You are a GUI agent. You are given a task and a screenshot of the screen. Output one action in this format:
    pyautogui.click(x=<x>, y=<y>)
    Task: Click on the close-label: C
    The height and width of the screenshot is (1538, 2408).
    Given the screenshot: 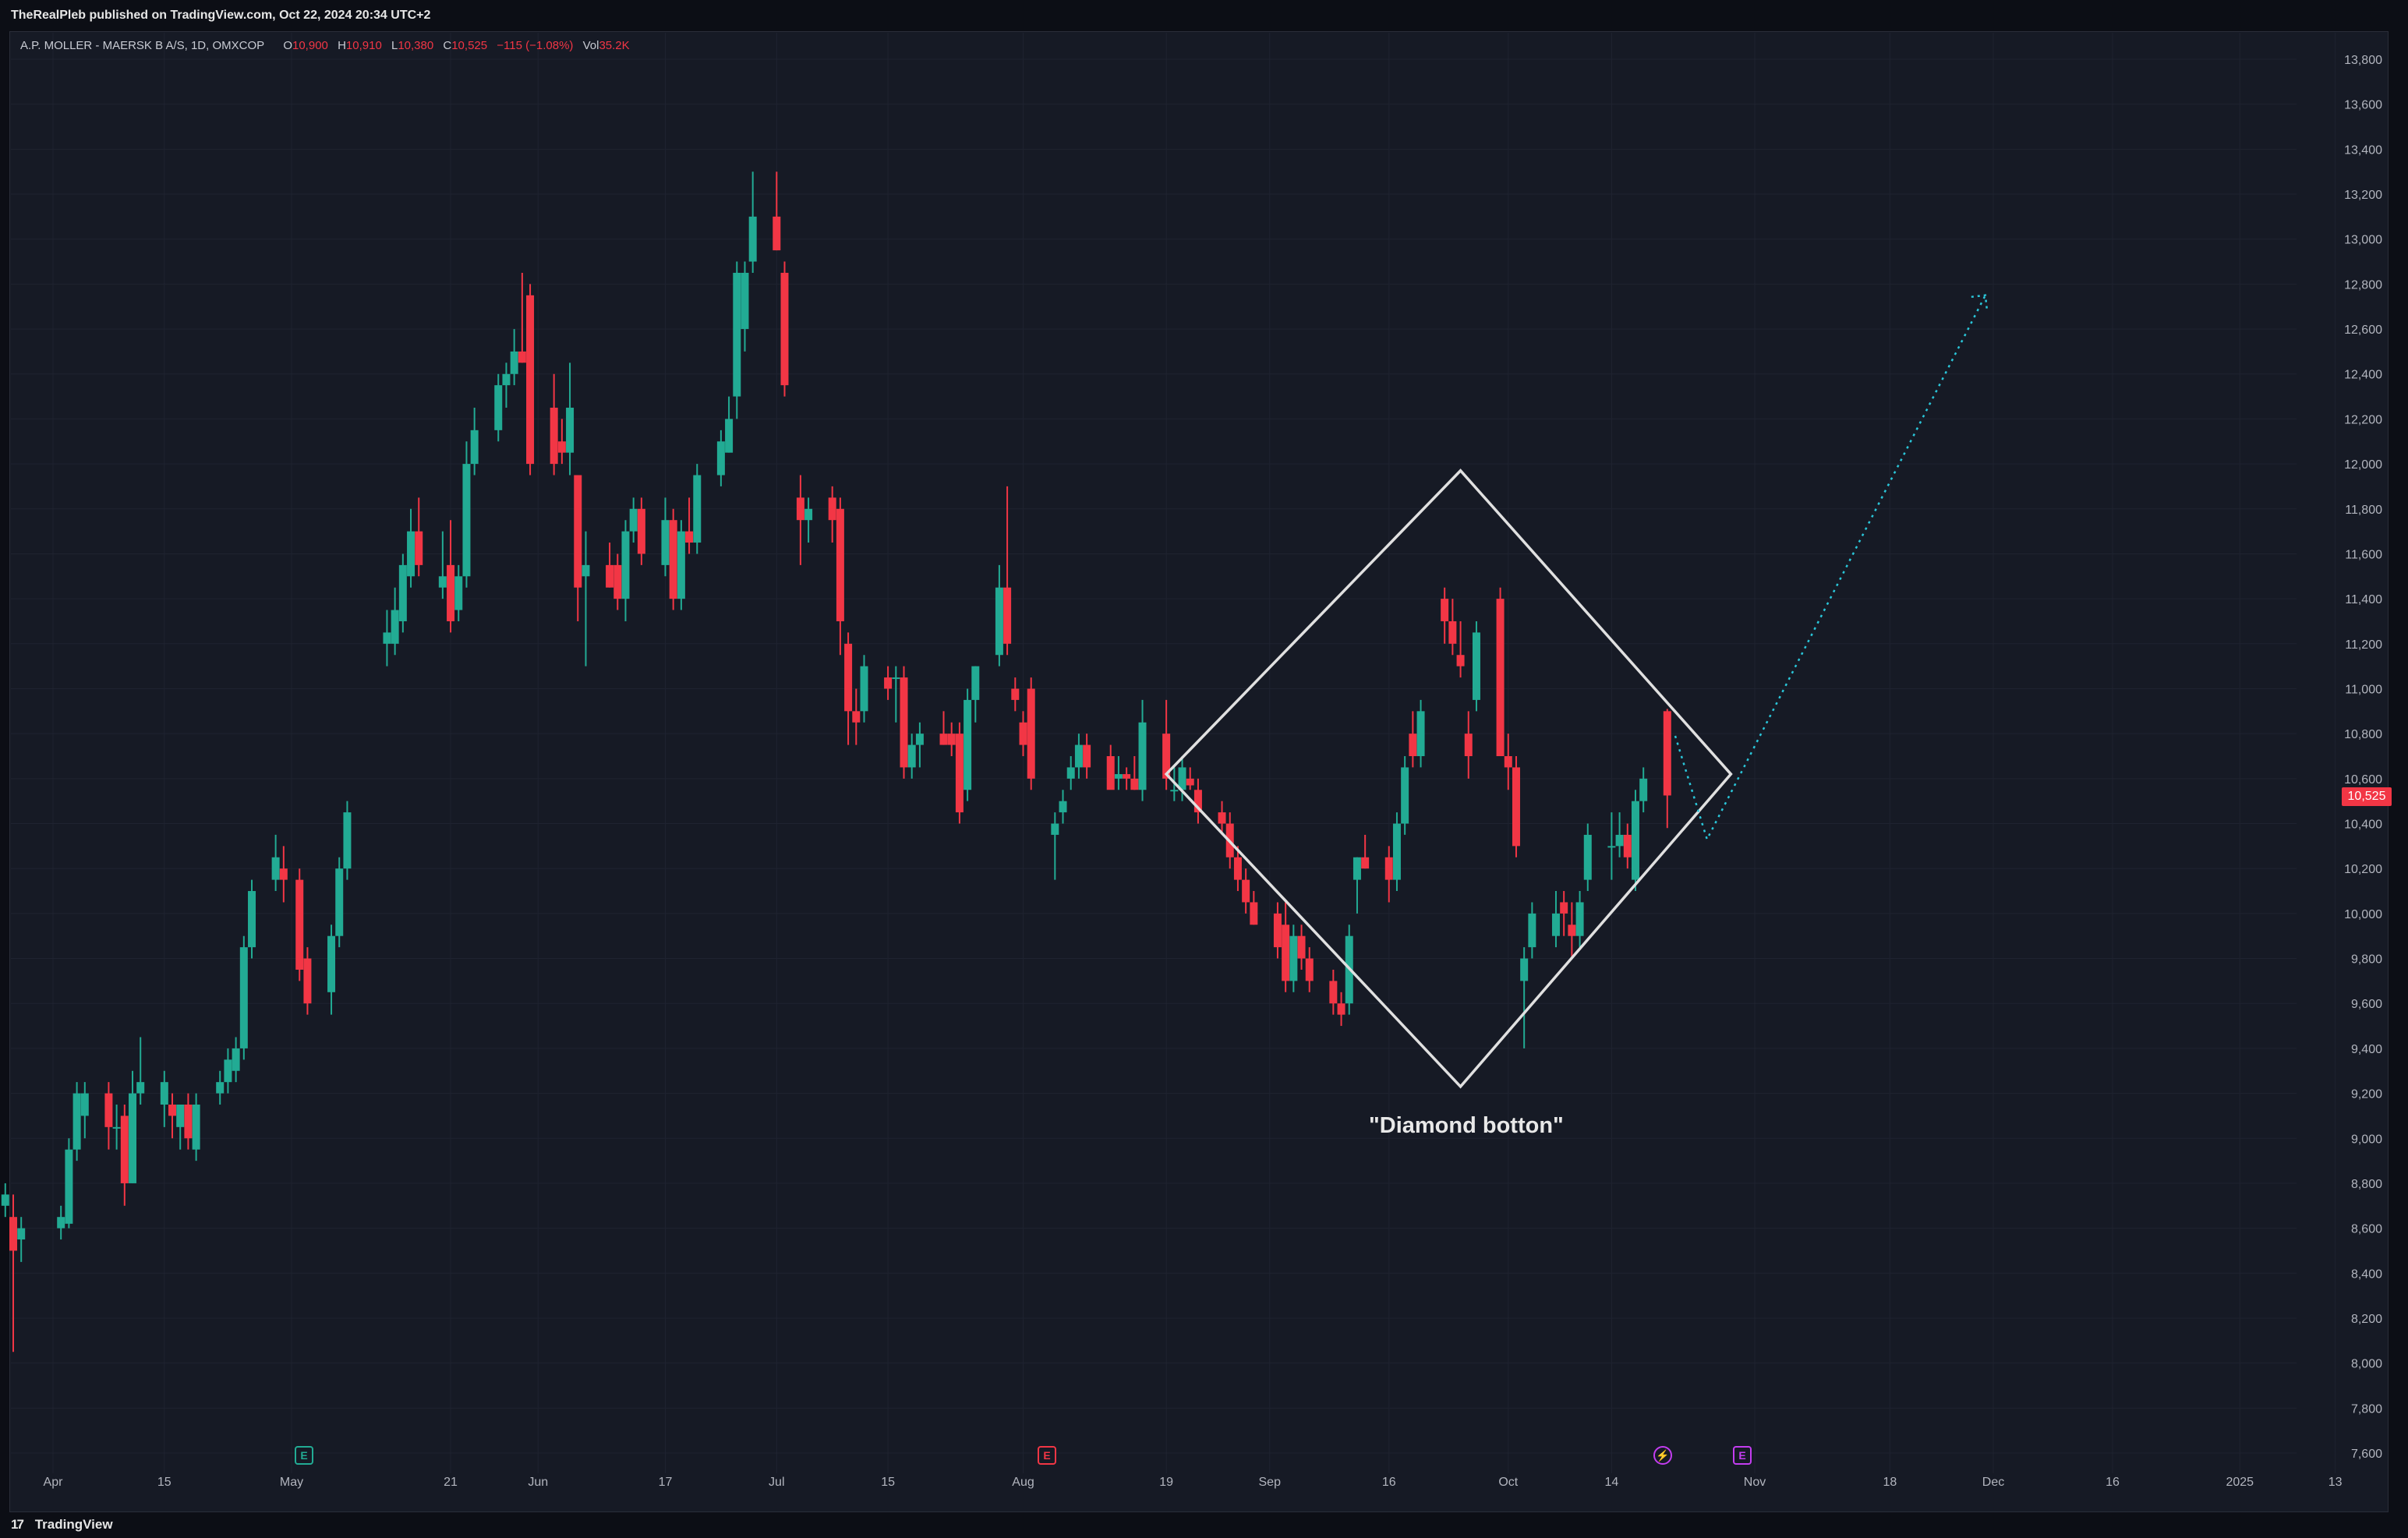 What is the action you would take?
    pyautogui.click(x=447, y=45)
    